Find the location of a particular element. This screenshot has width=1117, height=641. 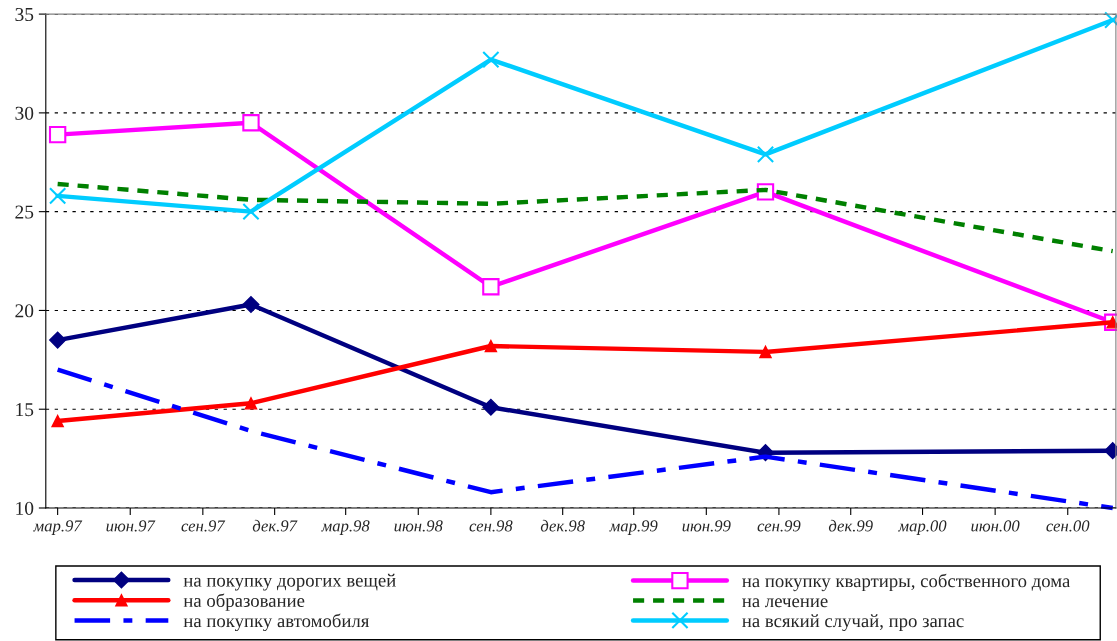

y-tick-label: 35 is located at coordinates (24, 14).